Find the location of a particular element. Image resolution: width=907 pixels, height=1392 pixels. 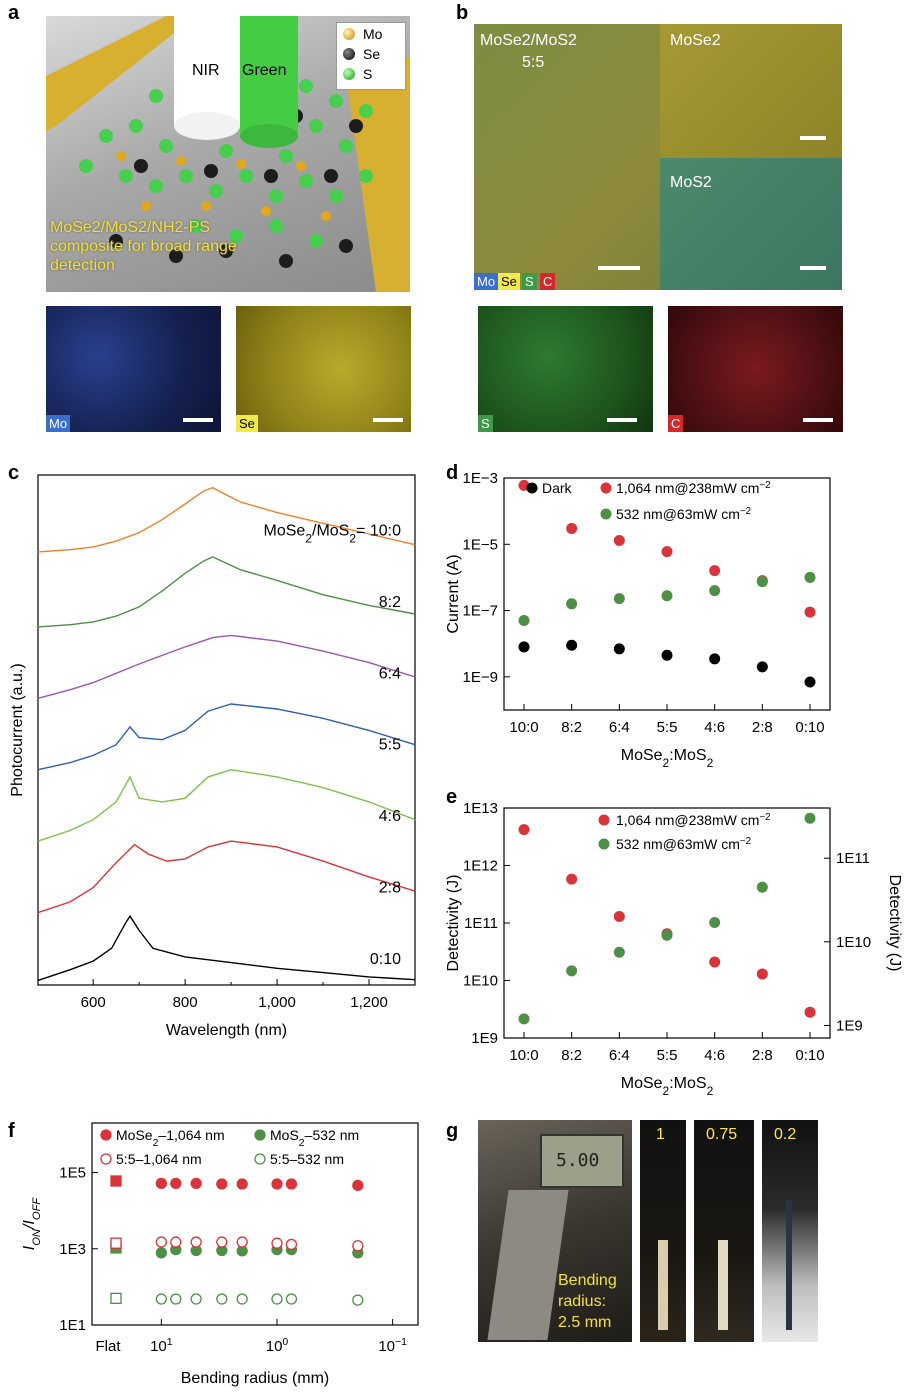

x-tick-label: 1,200 is located at coordinates (369, 1002).